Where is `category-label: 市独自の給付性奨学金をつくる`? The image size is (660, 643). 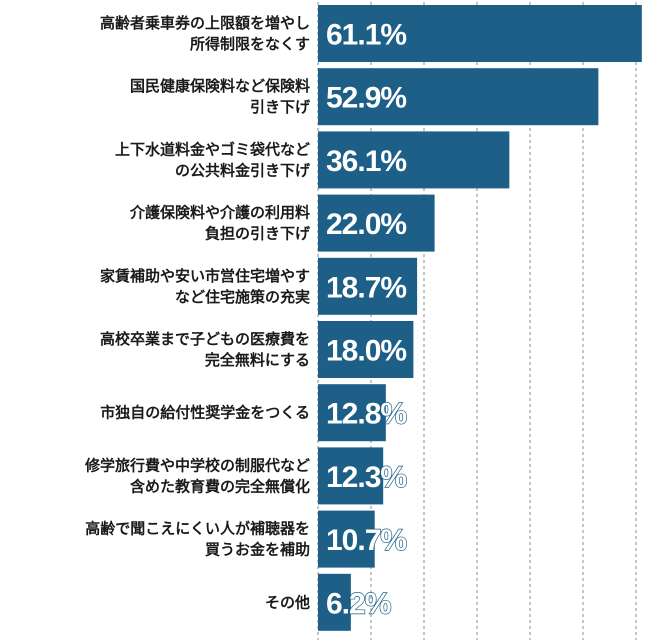
category-label: 市独自の給付性奨学金をつくる is located at coordinates (205, 413).